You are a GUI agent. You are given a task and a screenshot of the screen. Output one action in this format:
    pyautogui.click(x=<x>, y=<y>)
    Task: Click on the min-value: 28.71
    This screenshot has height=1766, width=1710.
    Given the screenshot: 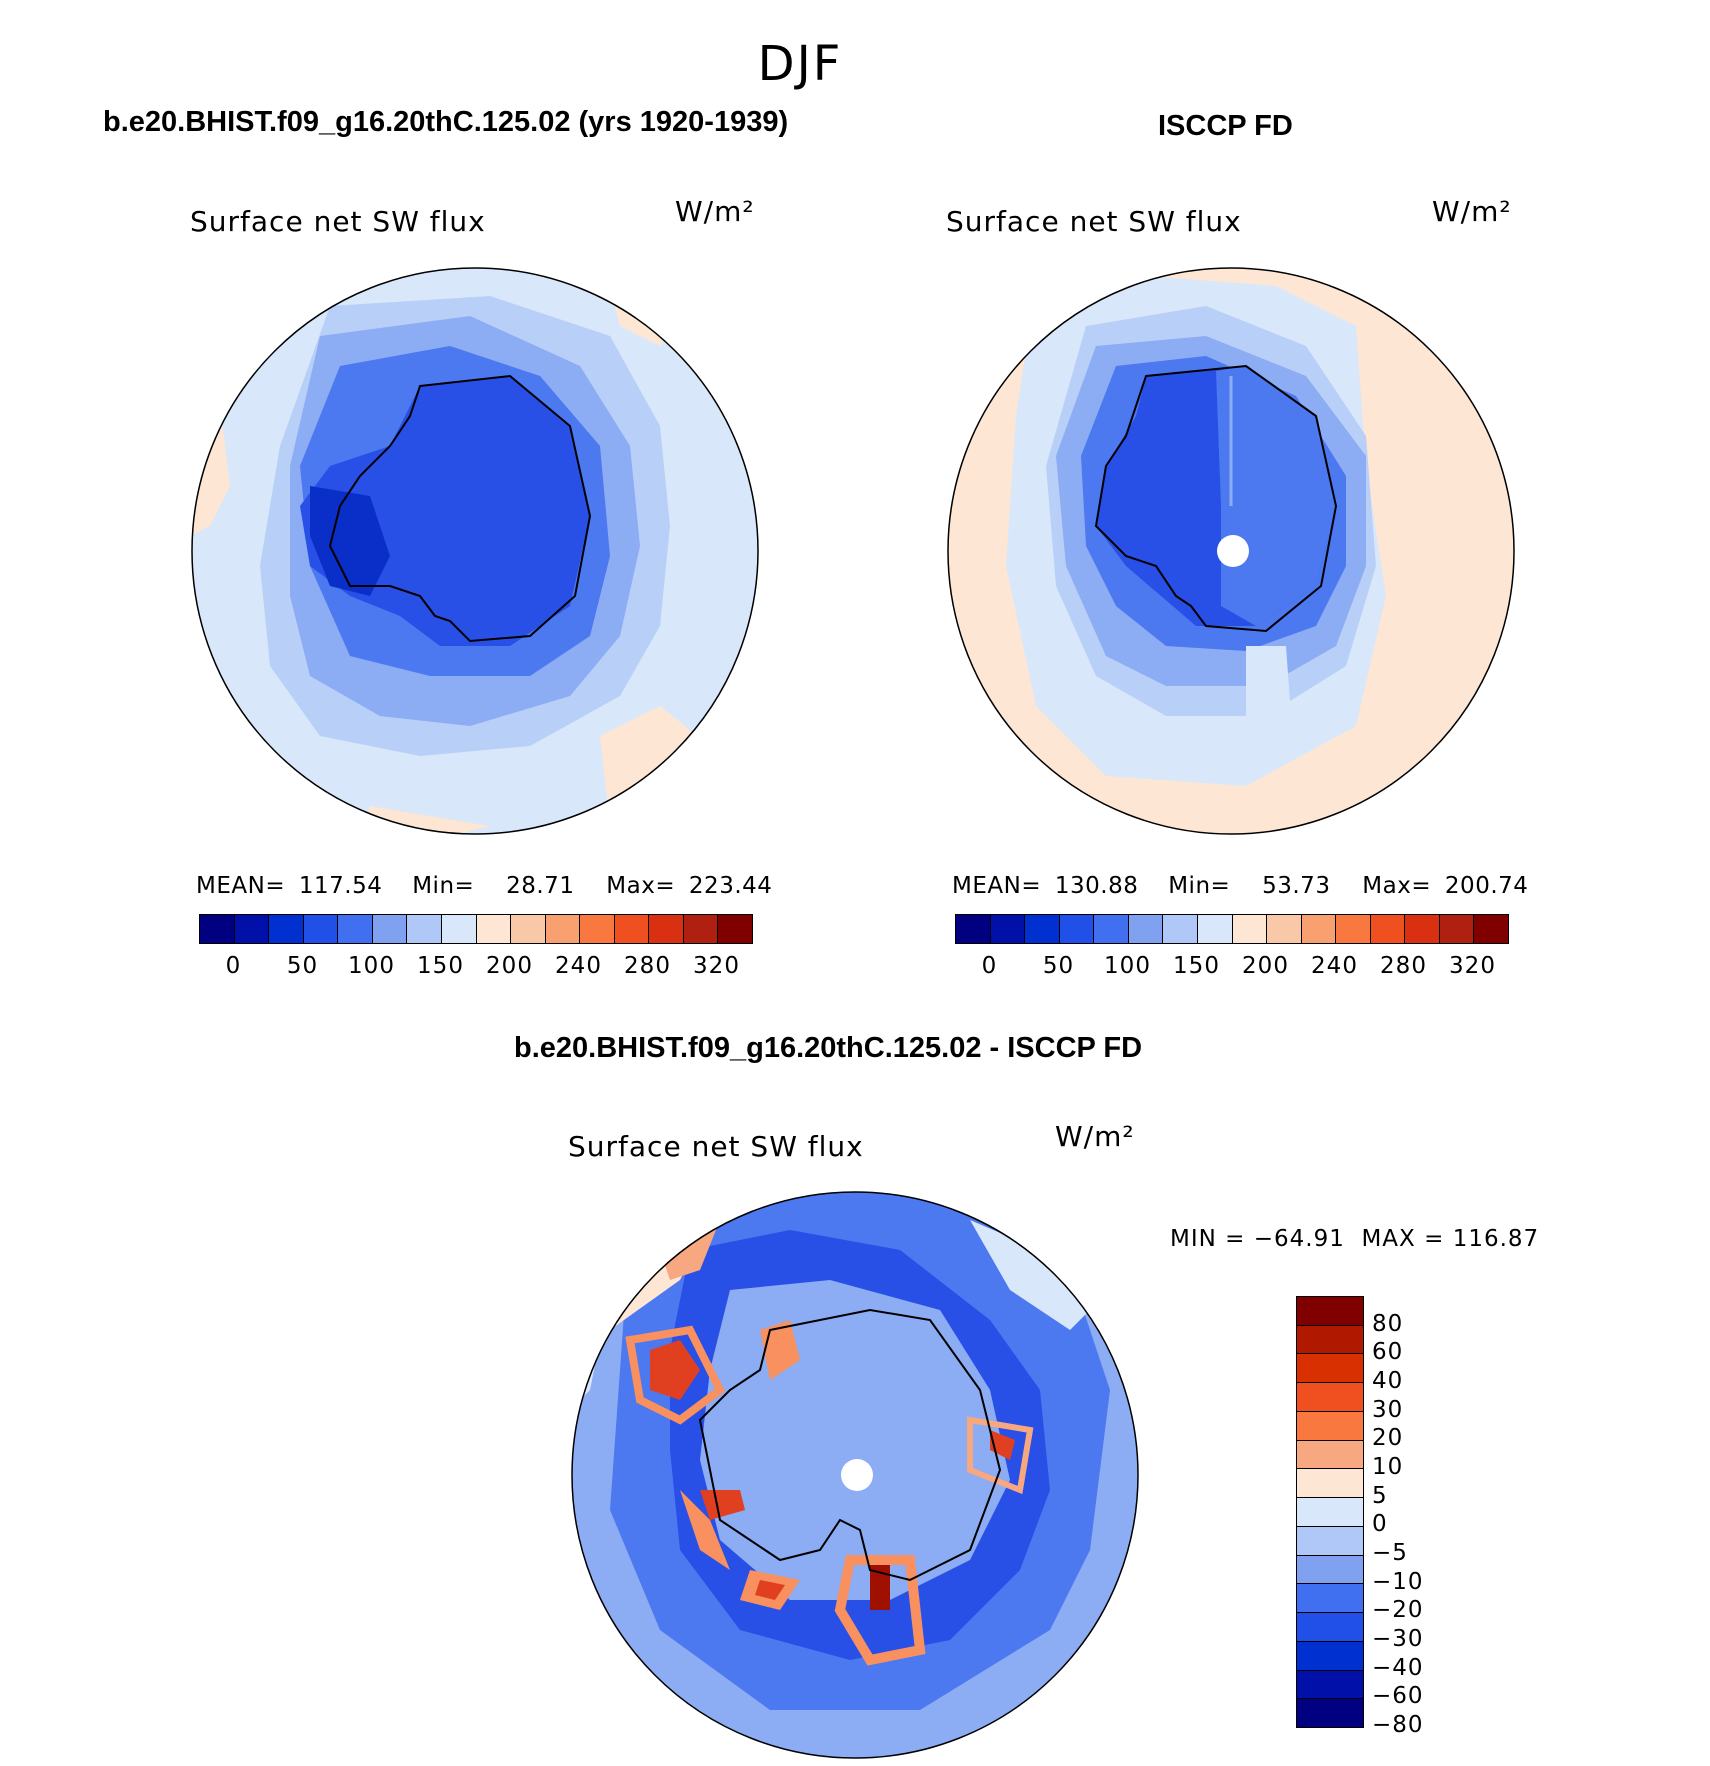 What is the action you would take?
    pyautogui.click(x=540, y=886)
    